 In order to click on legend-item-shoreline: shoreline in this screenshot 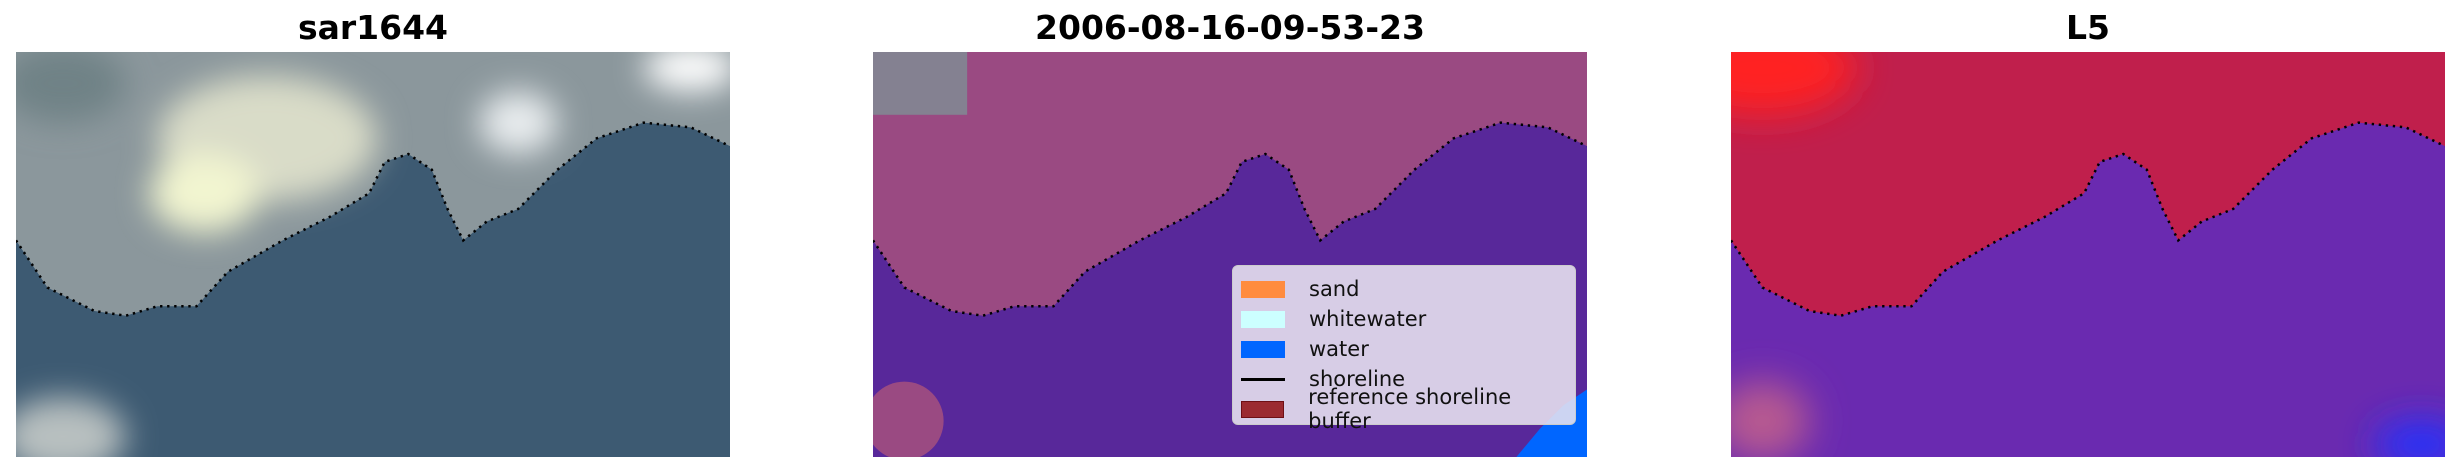, I will do `click(1408, 379)`.